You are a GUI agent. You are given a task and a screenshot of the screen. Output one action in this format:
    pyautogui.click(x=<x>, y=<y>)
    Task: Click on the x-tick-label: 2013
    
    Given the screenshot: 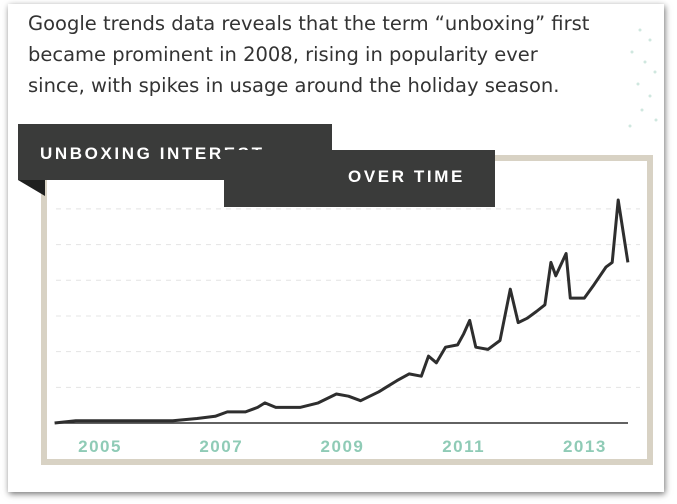 What is the action you would take?
    pyautogui.click(x=585, y=446)
    